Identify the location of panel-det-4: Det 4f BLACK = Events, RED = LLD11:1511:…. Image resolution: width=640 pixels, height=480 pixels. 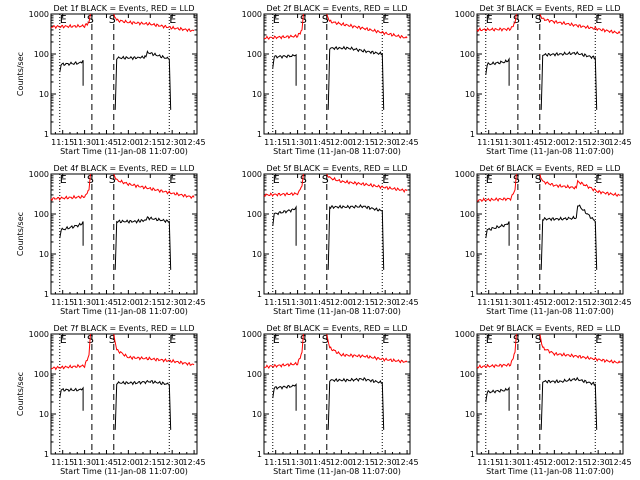
(111, 240).